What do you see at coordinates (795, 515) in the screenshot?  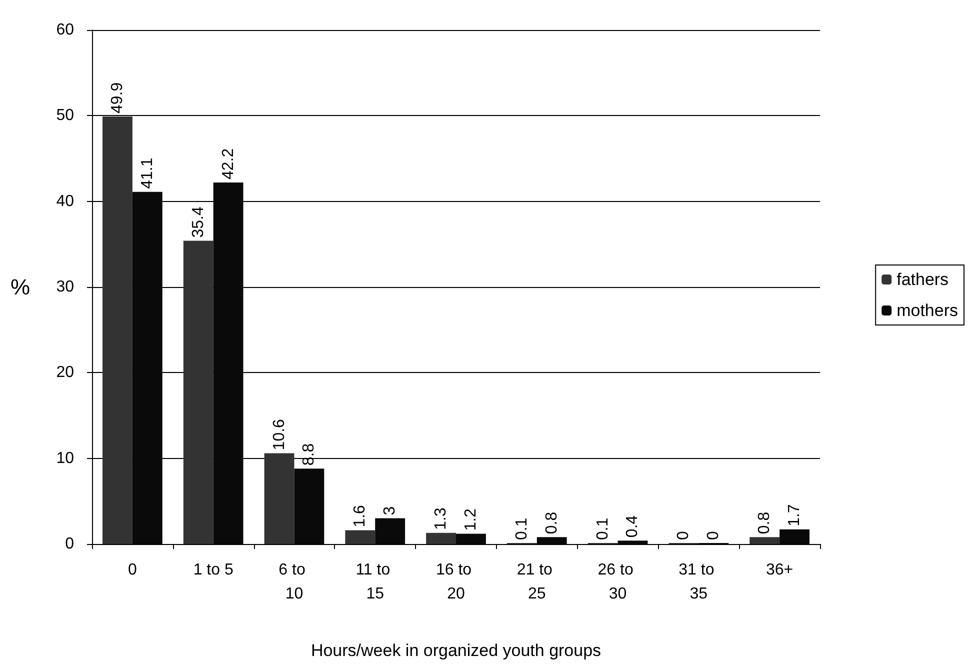 I see `data-label: 1.7` at bounding box center [795, 515].